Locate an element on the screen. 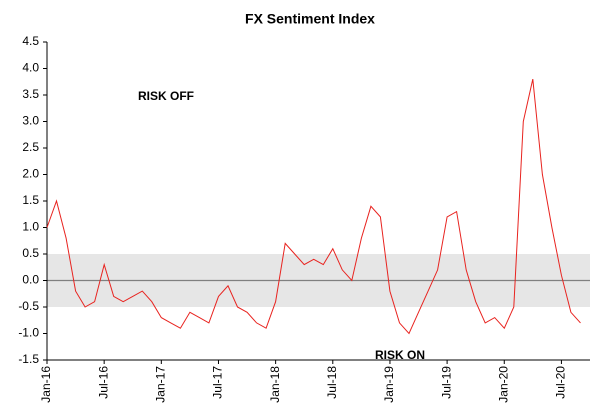 This screenshot has height=417, width=592. x-tick-label: Jan-16 is located at coordinates (46, 384).